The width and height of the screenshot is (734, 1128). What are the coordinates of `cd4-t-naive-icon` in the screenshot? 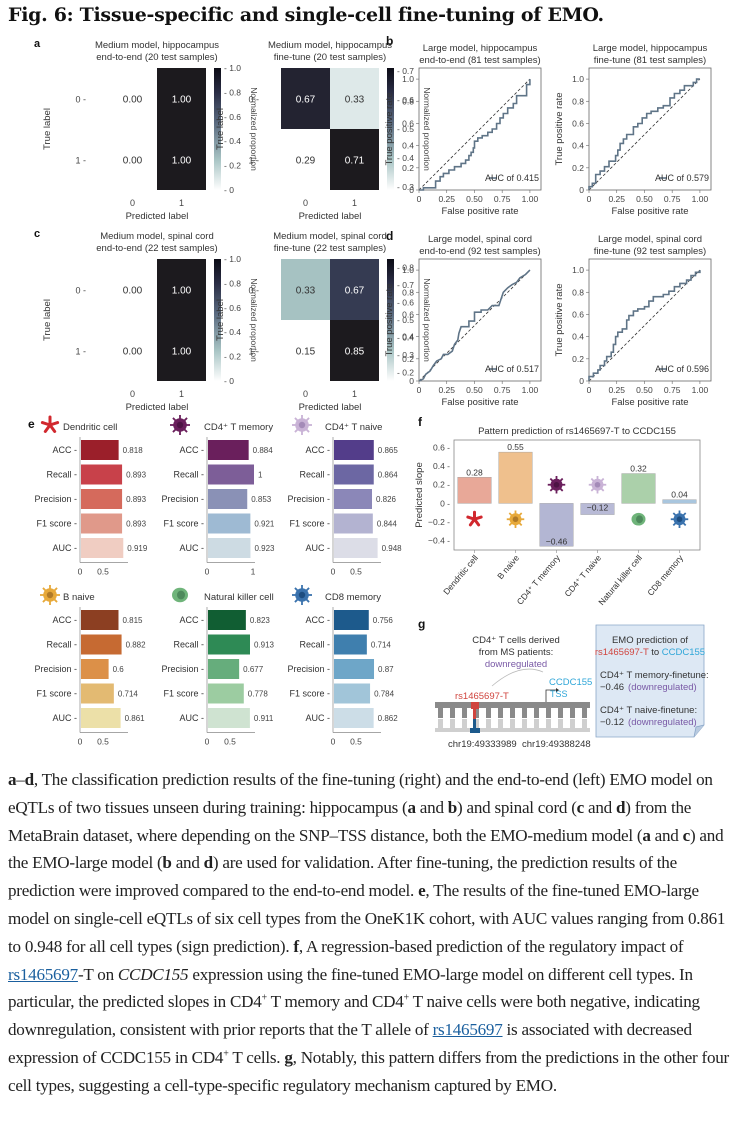 It's located at (302, 425).